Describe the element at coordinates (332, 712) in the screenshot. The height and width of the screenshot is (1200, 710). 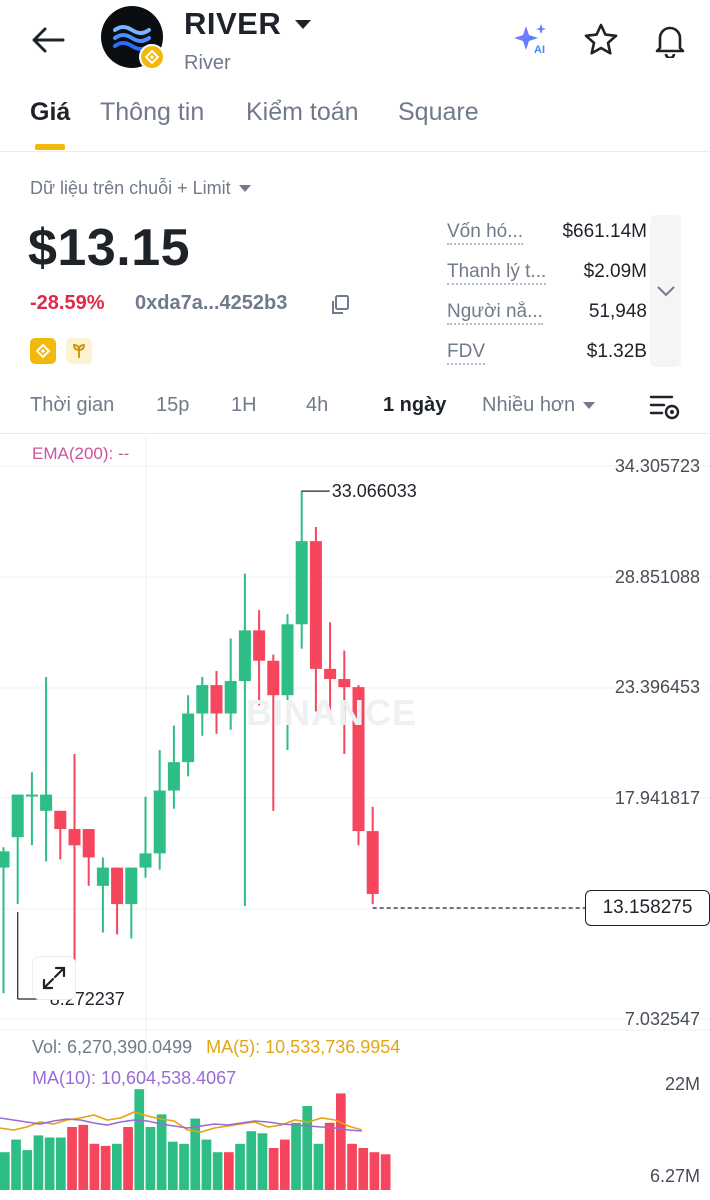
I see `binance-watermark: BINANCE` at that location.